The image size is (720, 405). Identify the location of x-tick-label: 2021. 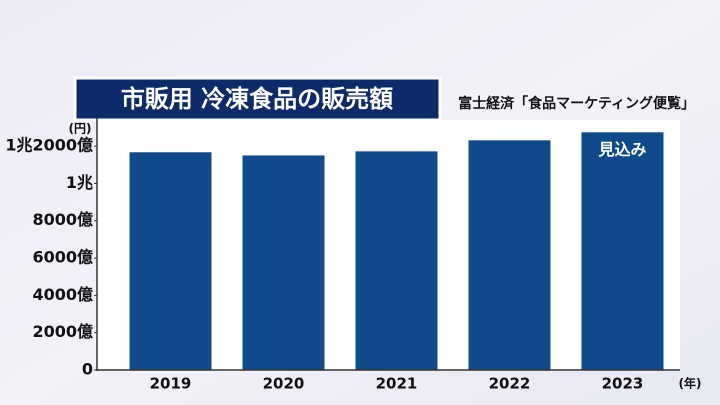
(397, 384).